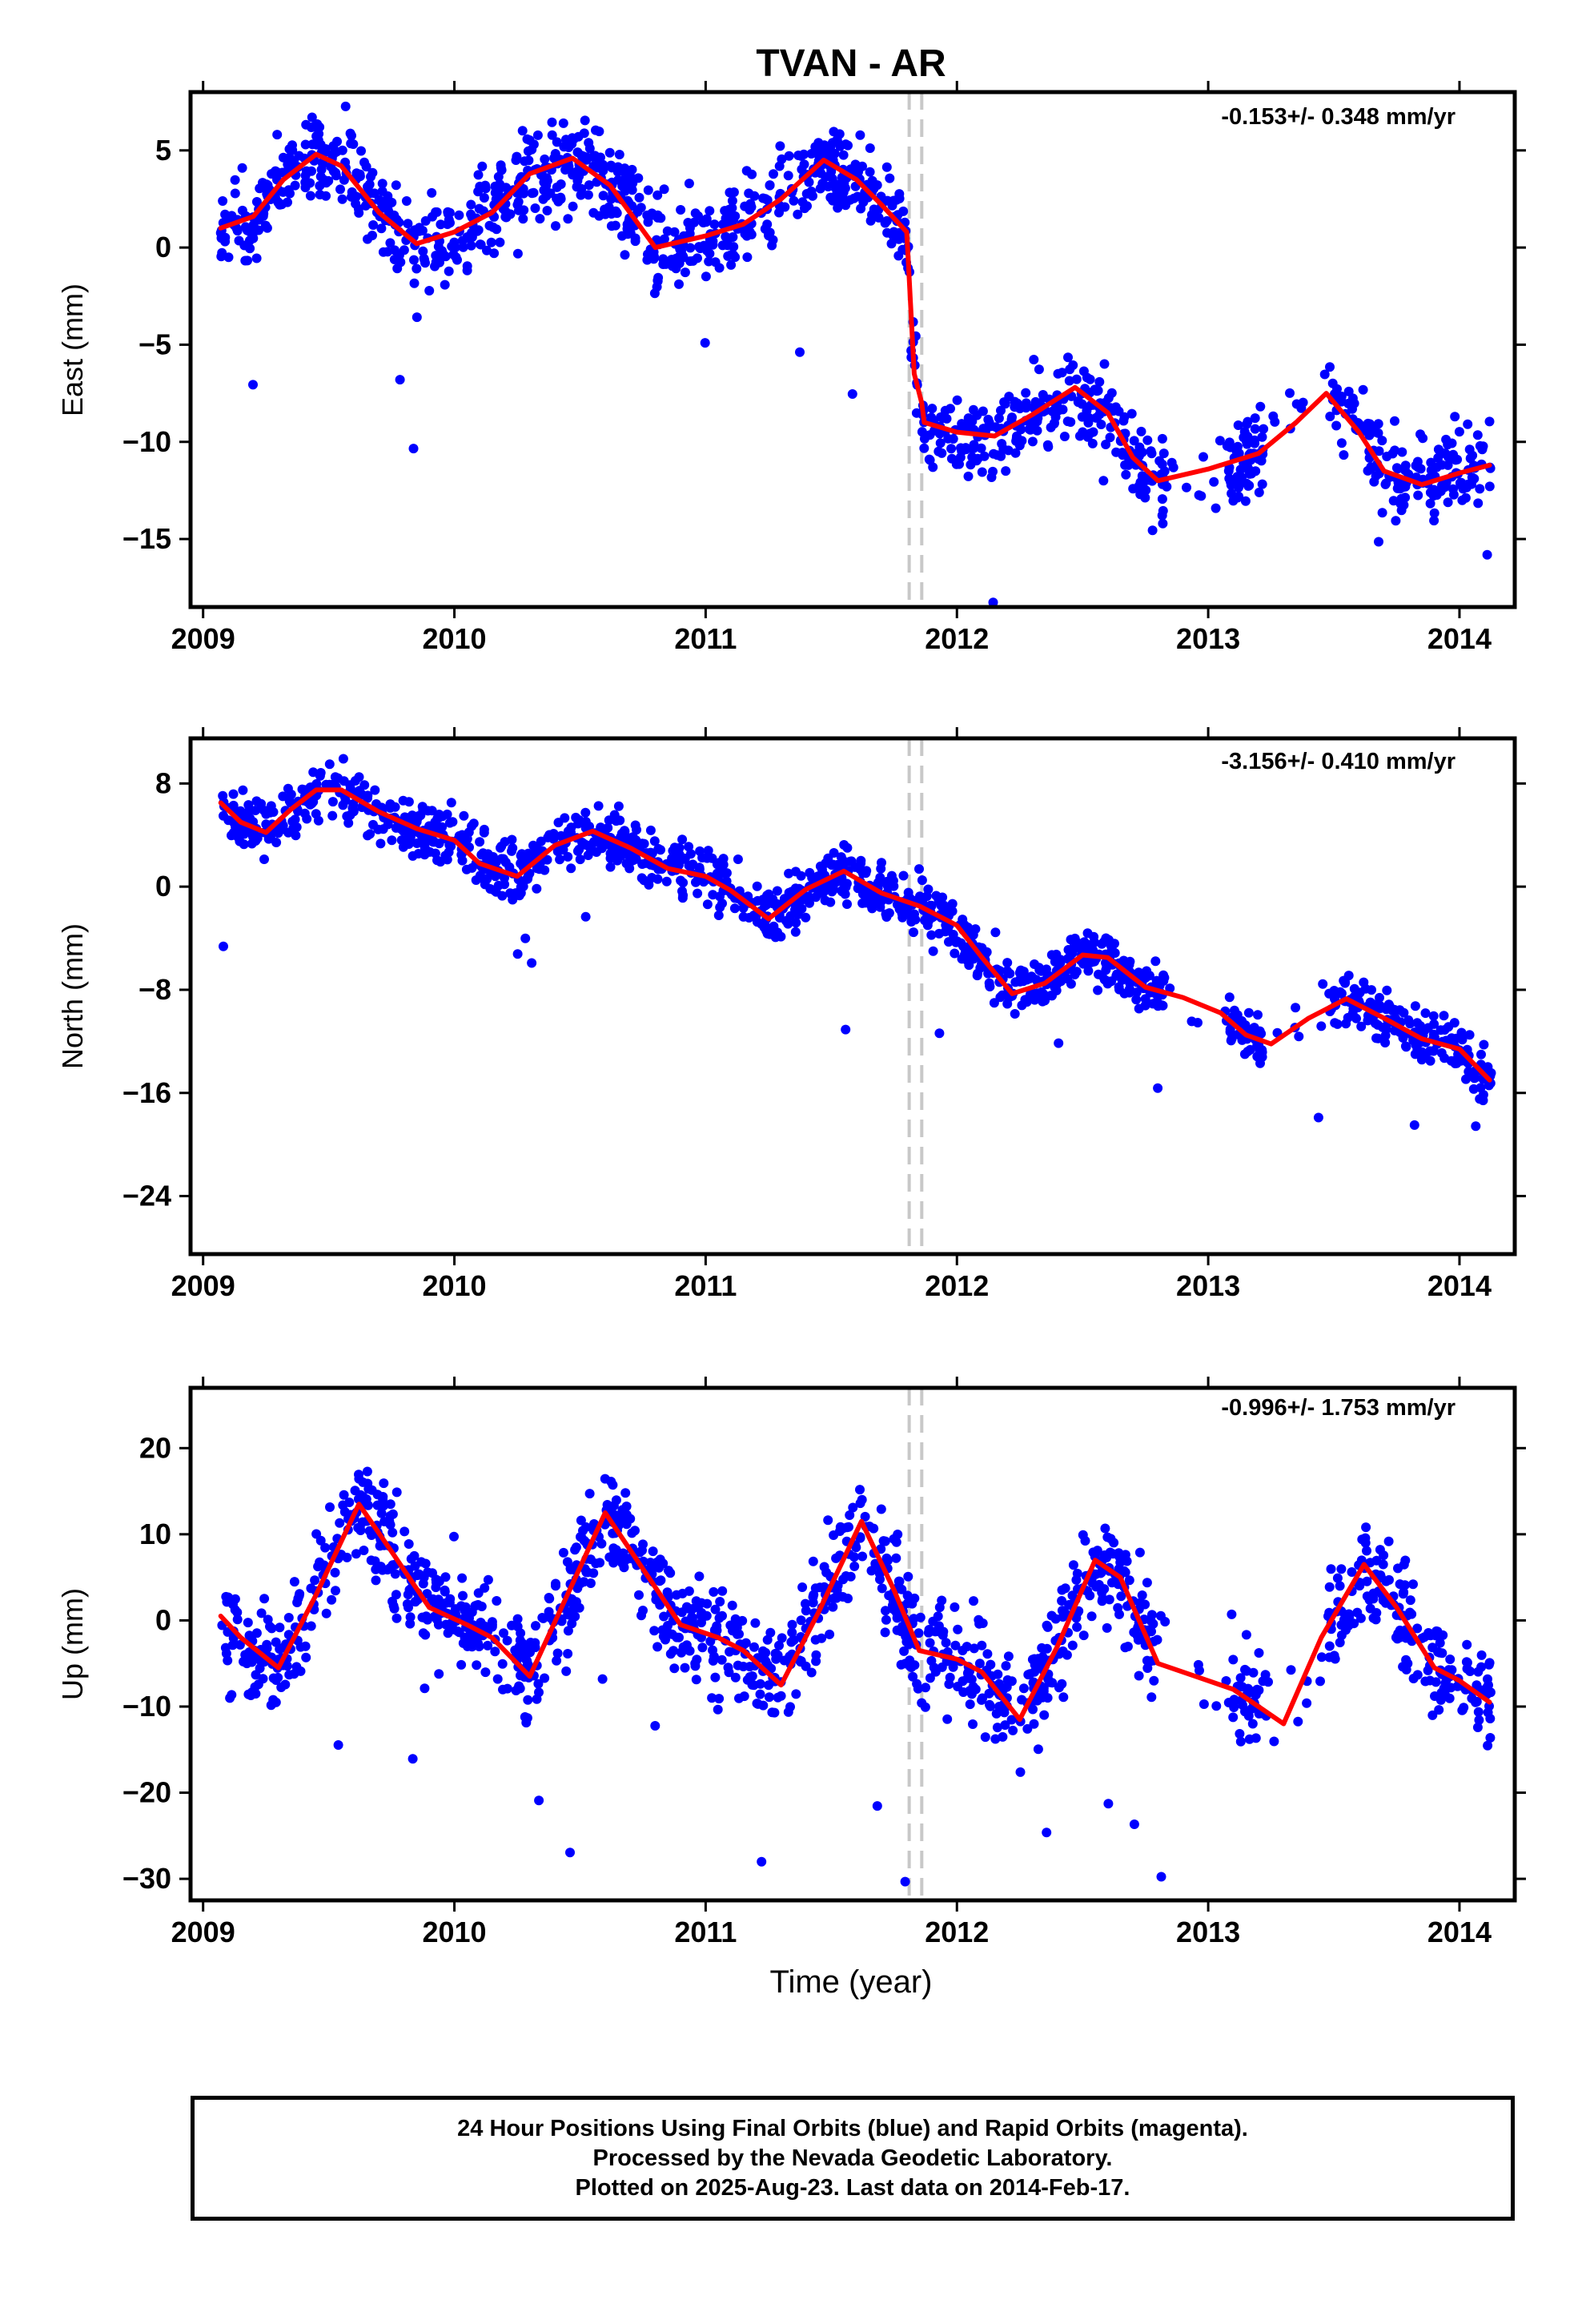 This screenshot has height=2324, width=1582. Describe the element at coordinates (203, 638) in the screenshot. I see `x-tick-label: 2009` at that location.